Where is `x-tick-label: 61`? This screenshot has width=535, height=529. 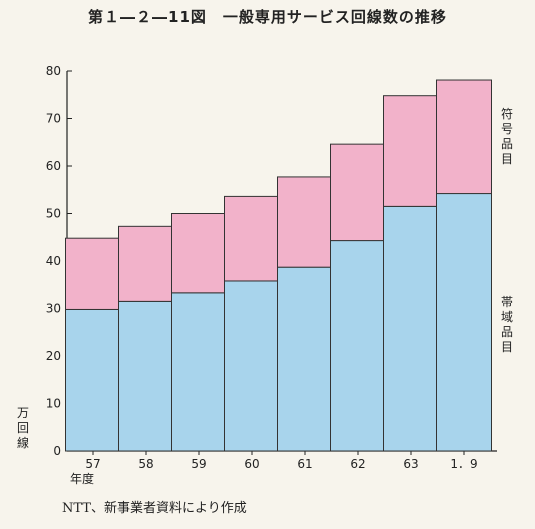
x-tick-label: 61 is located at coordinates (304, 464).